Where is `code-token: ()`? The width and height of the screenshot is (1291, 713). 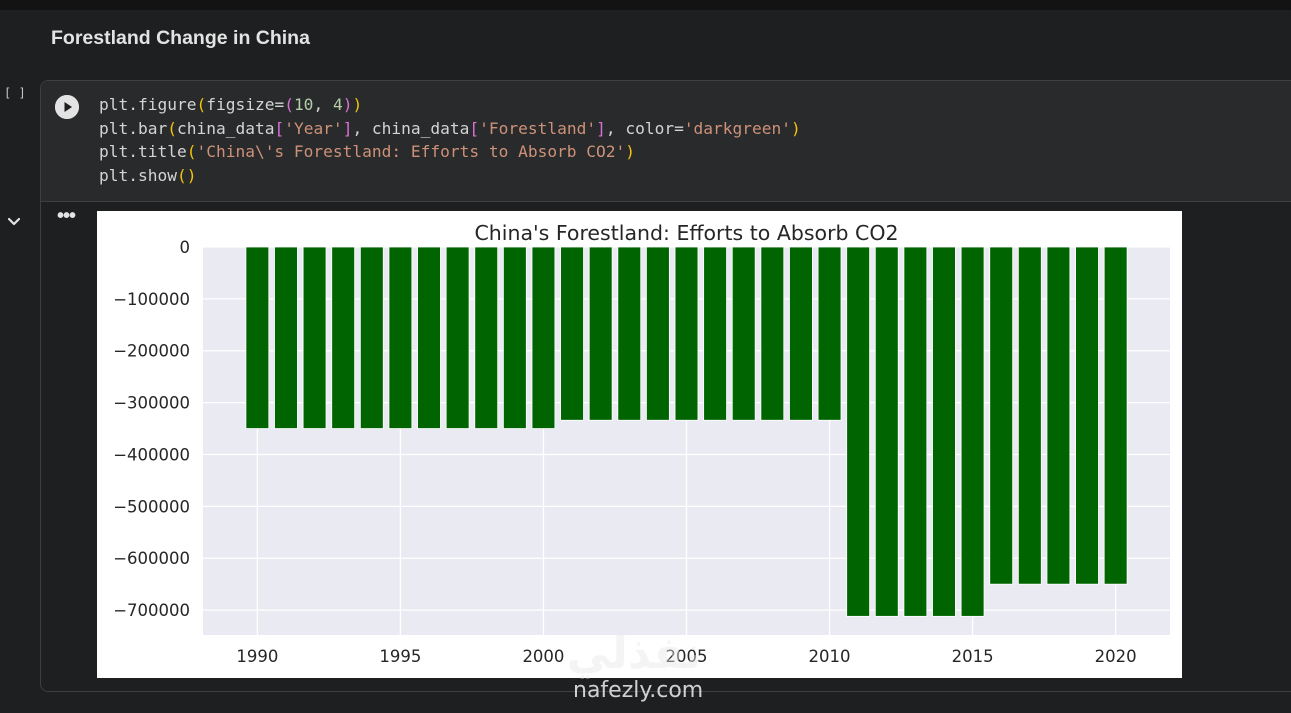 code-token: () is located at coordinates (186, 175).